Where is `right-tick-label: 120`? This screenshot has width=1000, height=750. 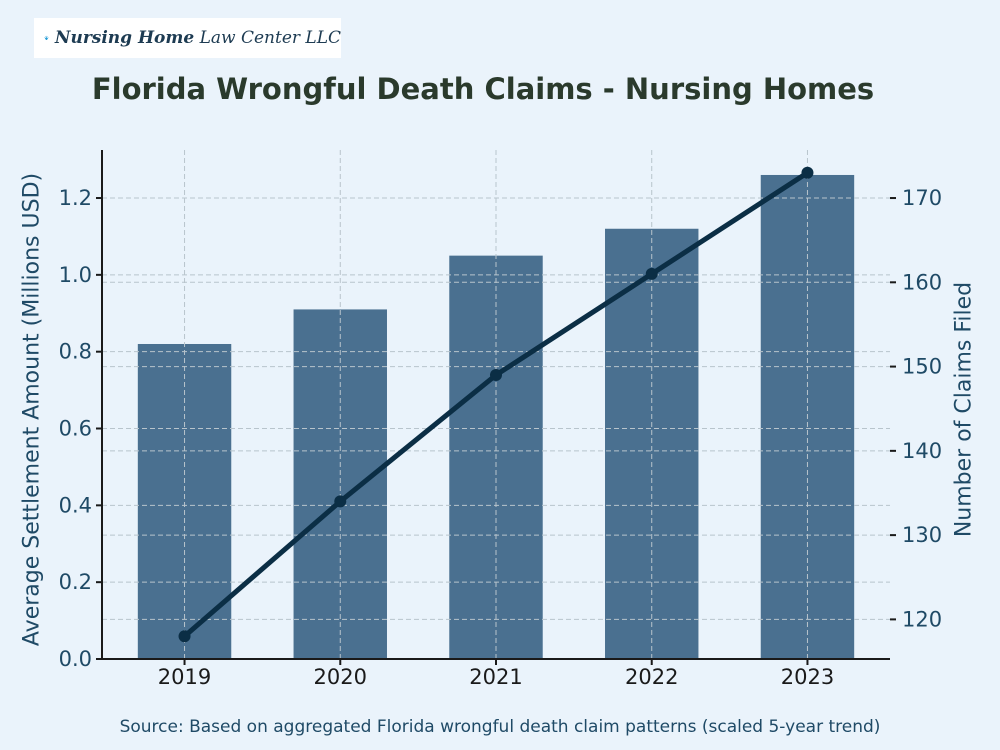 right-tick-label: 120 is located at coordinates (922, 619).